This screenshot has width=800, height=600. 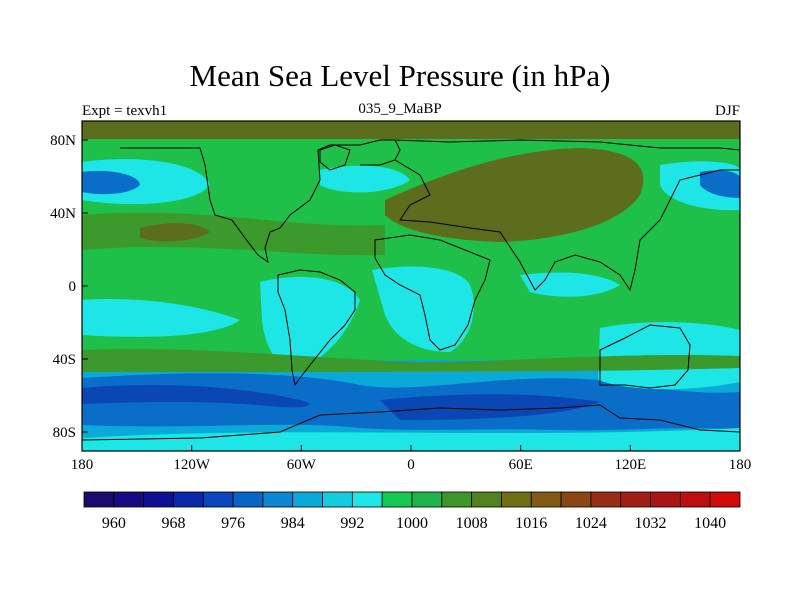 I want to click on eurasia-coast, so click(x=567, y=215).